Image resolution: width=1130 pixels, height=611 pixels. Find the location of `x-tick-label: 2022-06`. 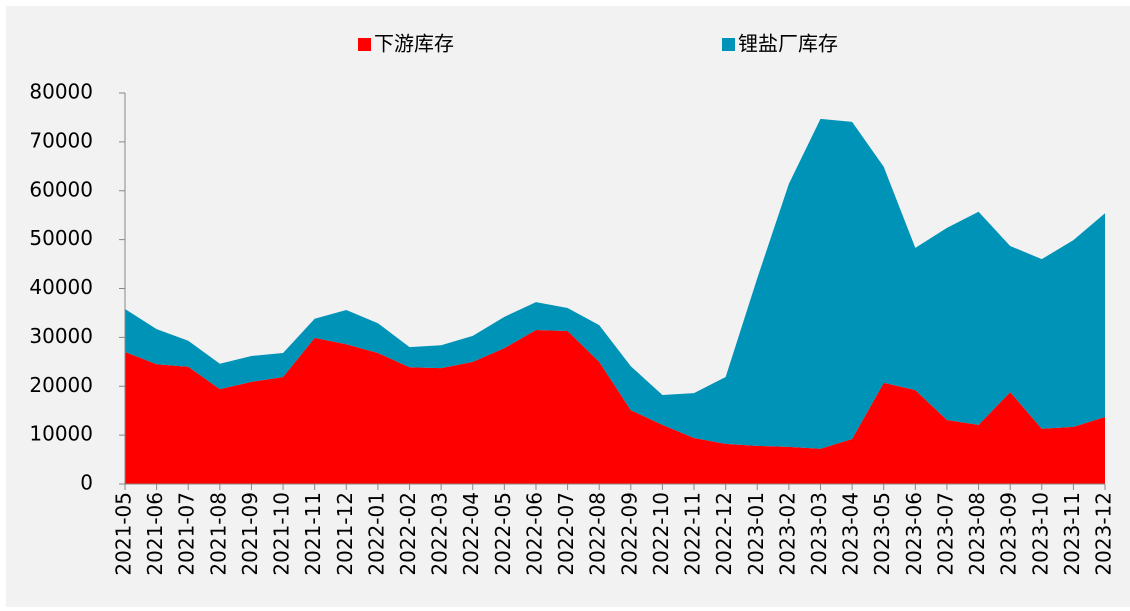

x-tick-label: 2022-06 is located at coordinates (534, 534).